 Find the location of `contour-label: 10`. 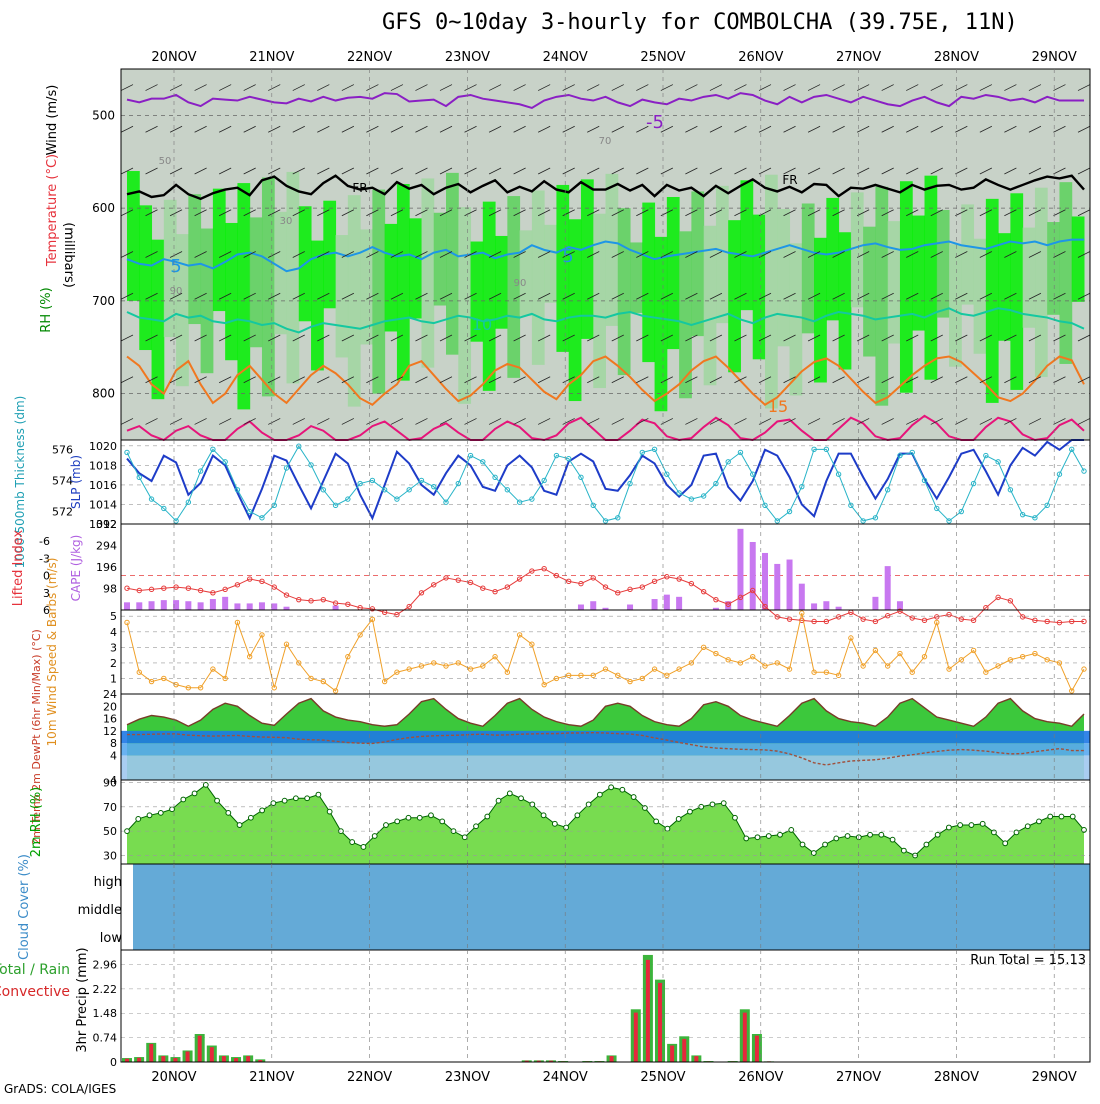

contour-label: 10 is located at coordinates (482, 324).